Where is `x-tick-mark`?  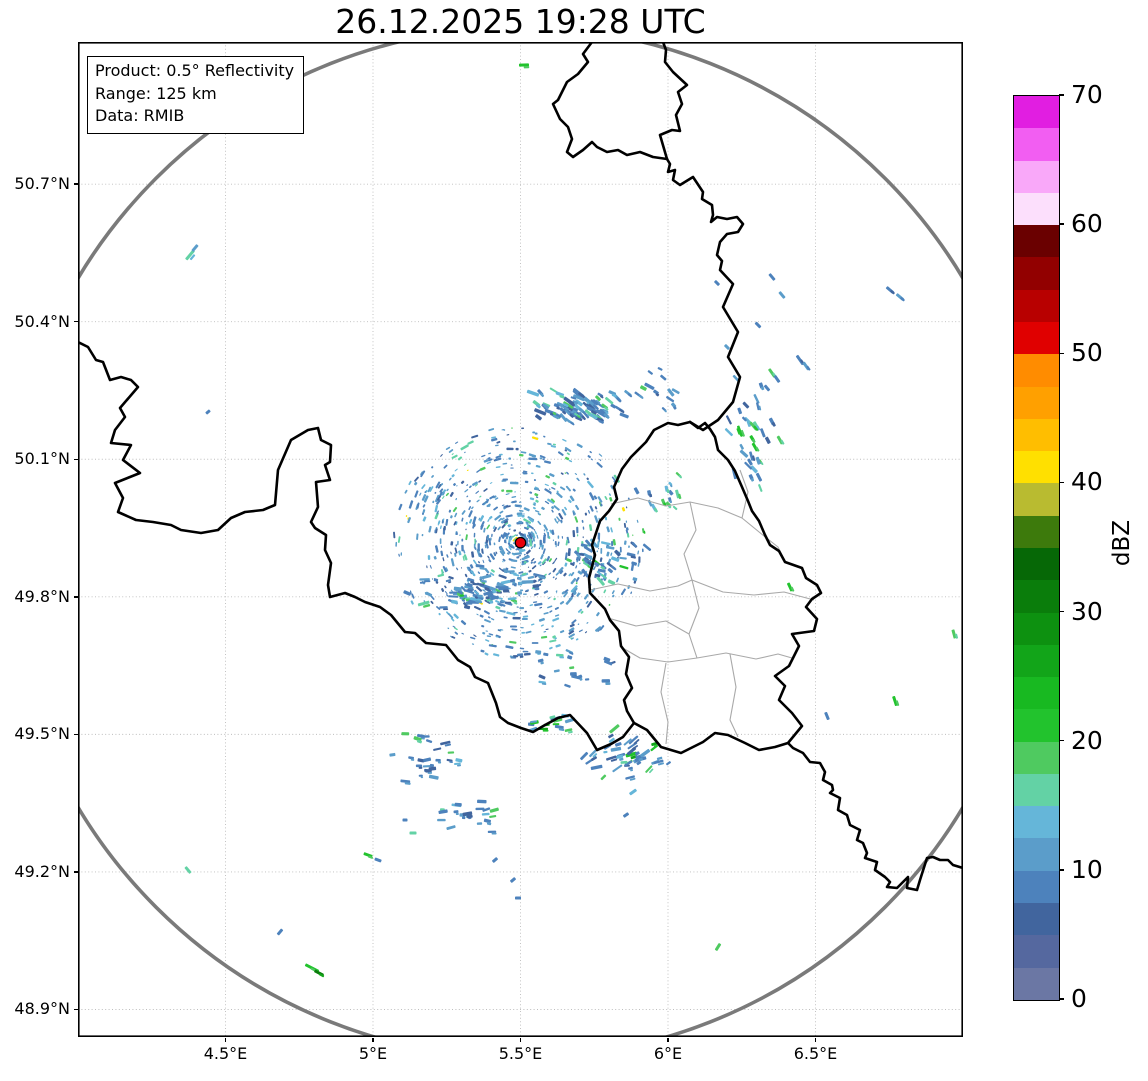
x-tick-mark is located at coordinates (815, 1039).